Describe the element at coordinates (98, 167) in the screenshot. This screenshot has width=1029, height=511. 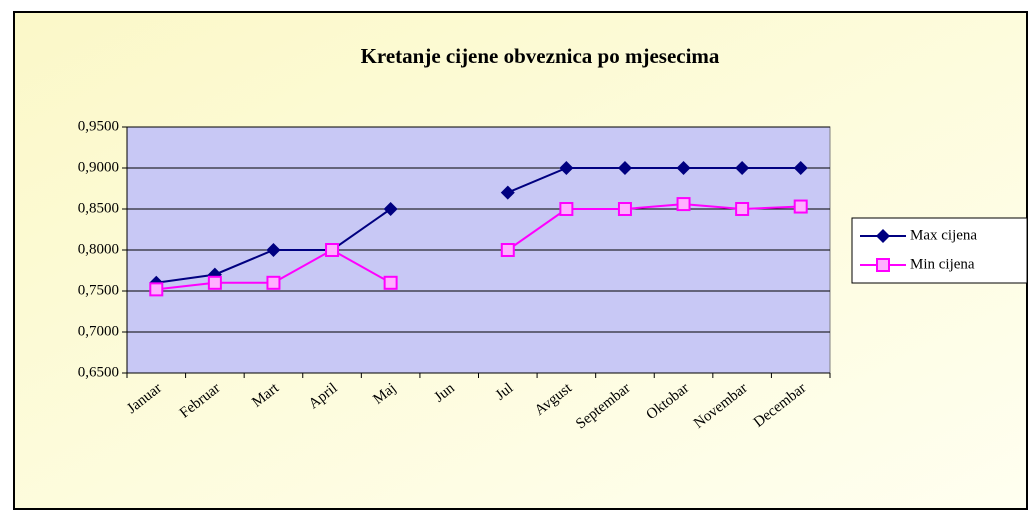
I see `y-tick-label: 0,9000` at that location.